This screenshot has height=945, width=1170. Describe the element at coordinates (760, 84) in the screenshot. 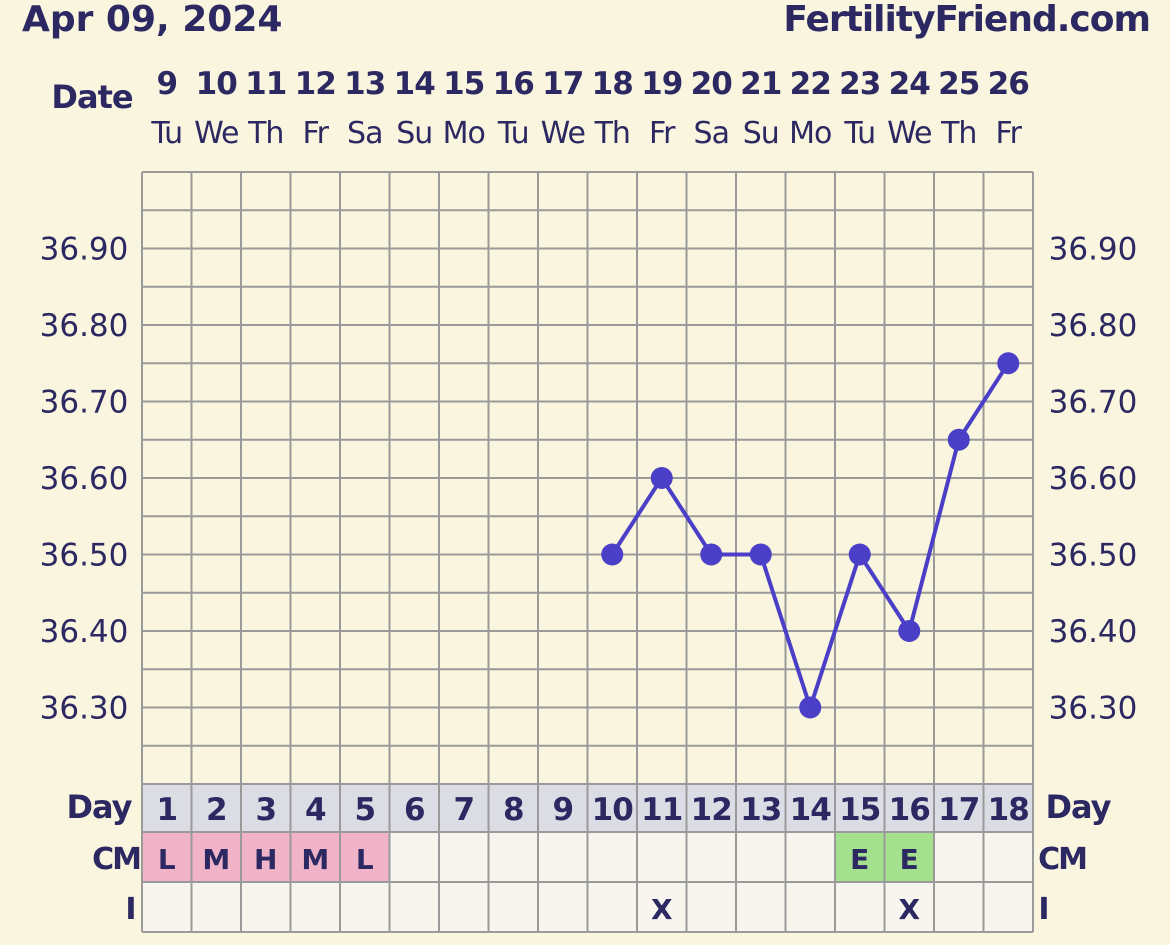

I see `date-label: 21` at that location.